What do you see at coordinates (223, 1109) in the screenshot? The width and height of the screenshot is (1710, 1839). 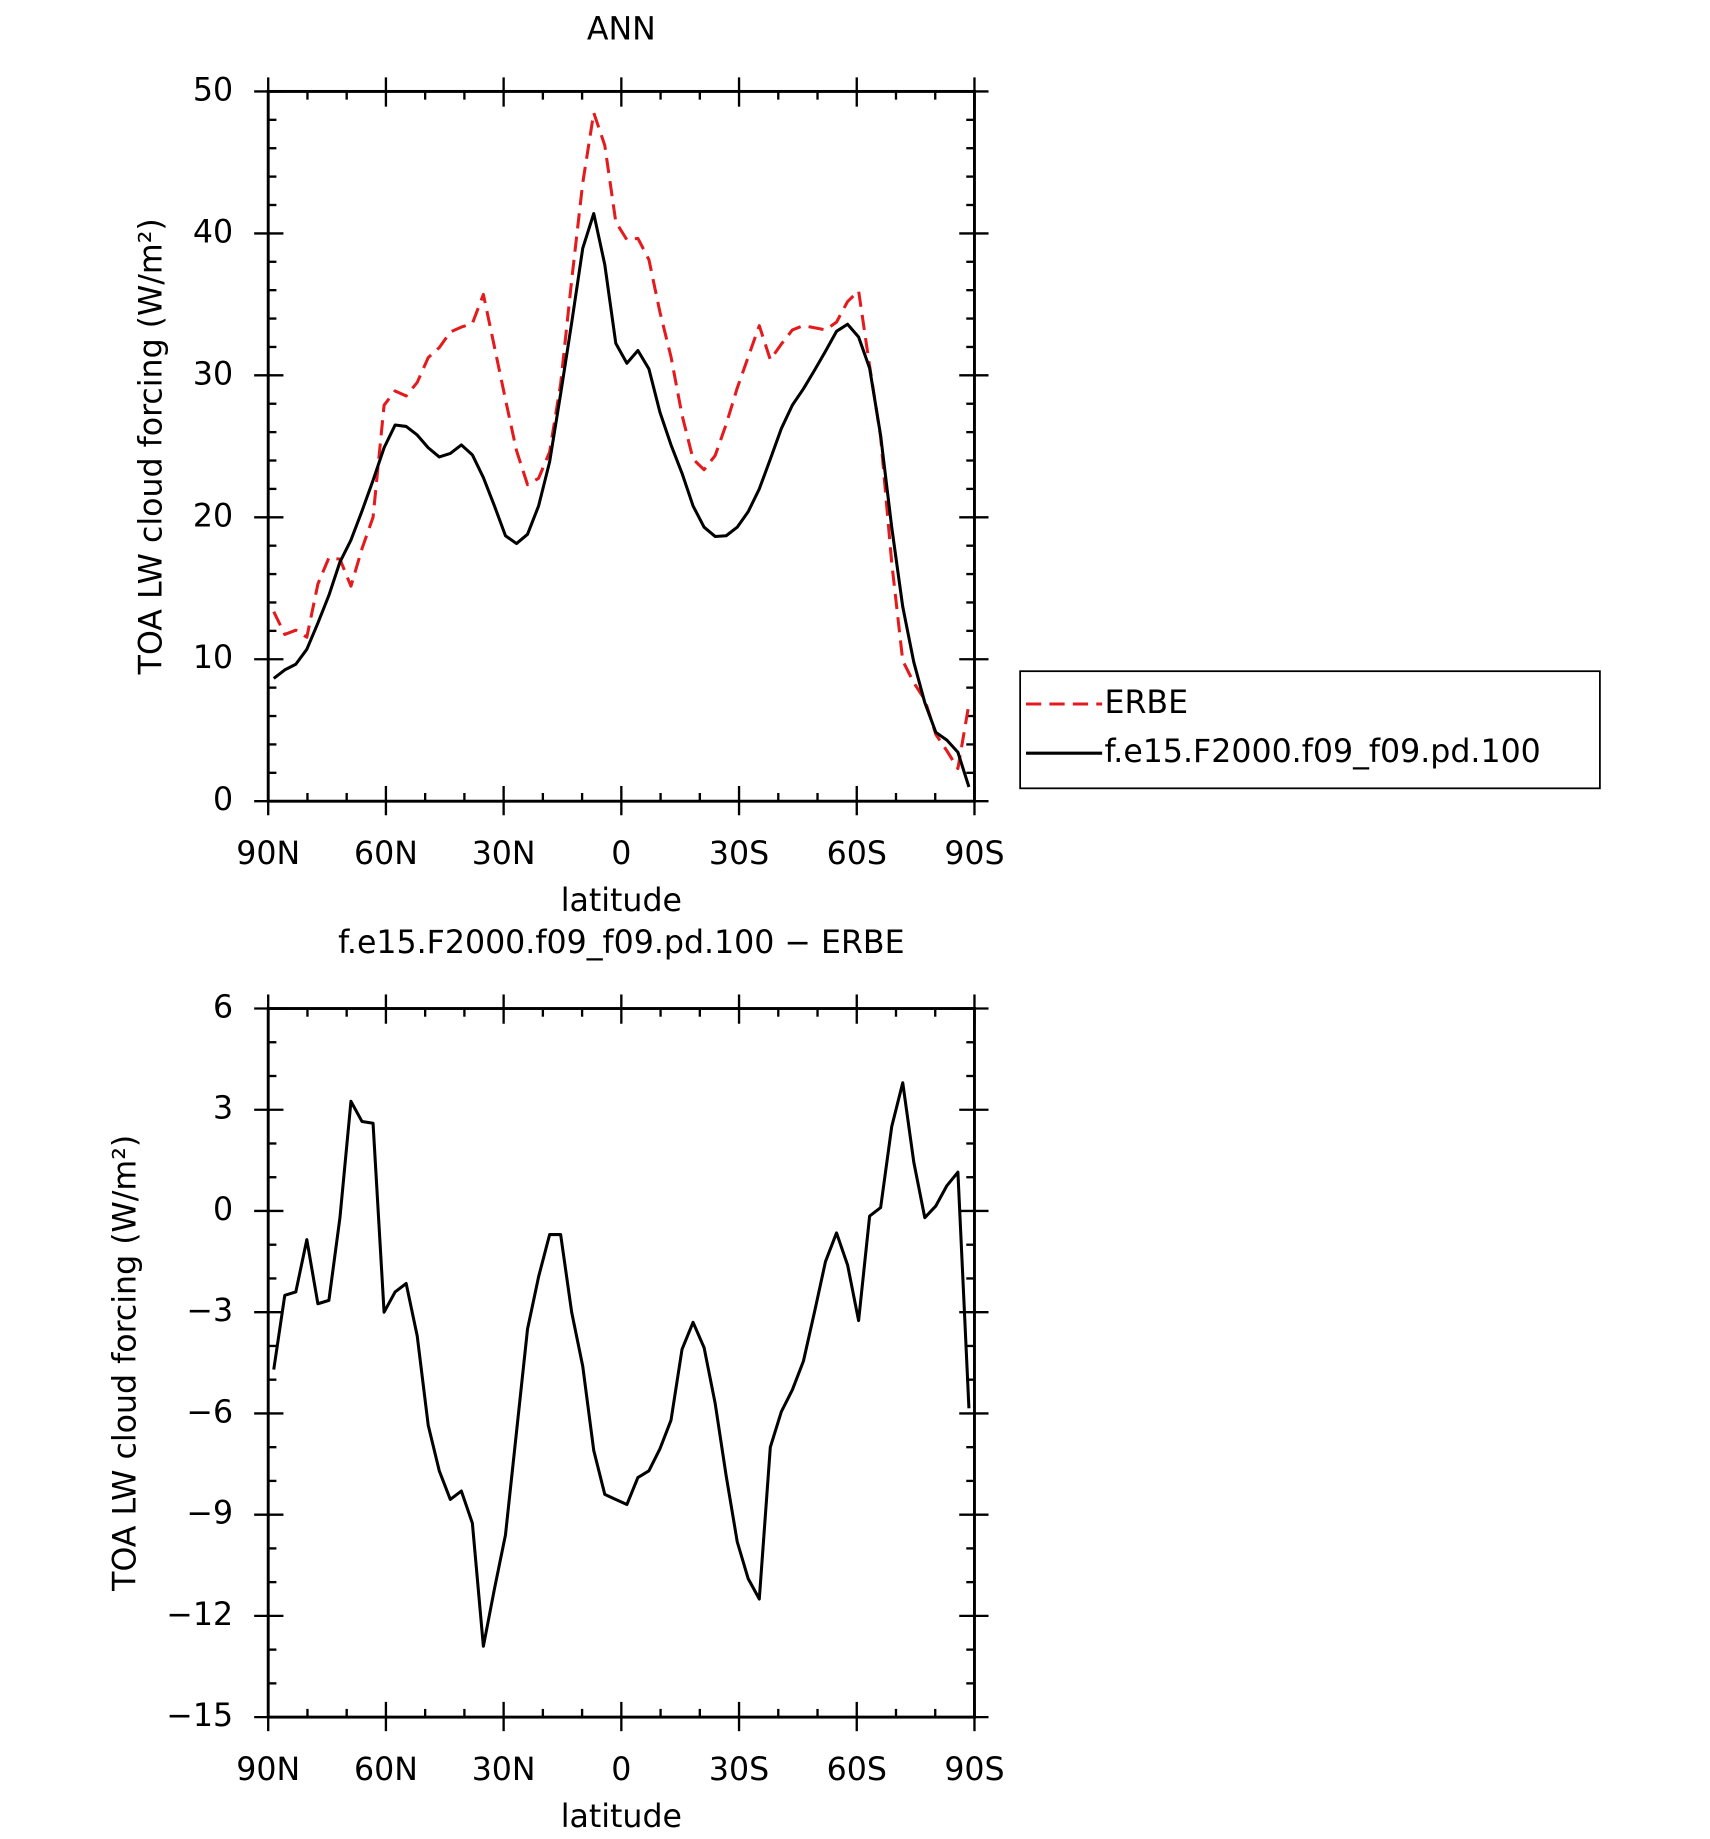 I see `y-tick-label: 3` at bounding box center [223, 1109].